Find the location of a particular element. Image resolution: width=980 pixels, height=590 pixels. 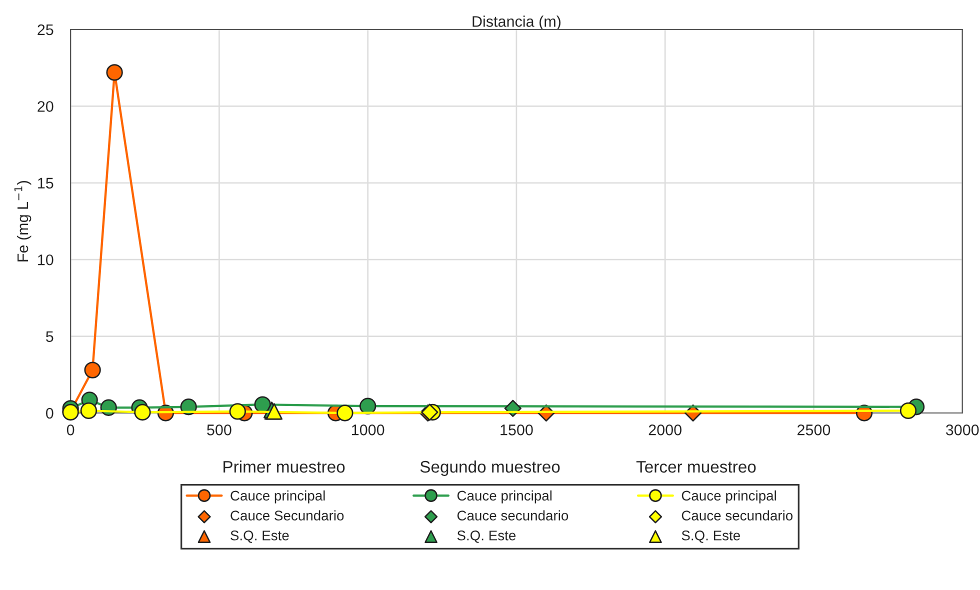

y-tick-label: 0 is located at coordinates (50, 413).